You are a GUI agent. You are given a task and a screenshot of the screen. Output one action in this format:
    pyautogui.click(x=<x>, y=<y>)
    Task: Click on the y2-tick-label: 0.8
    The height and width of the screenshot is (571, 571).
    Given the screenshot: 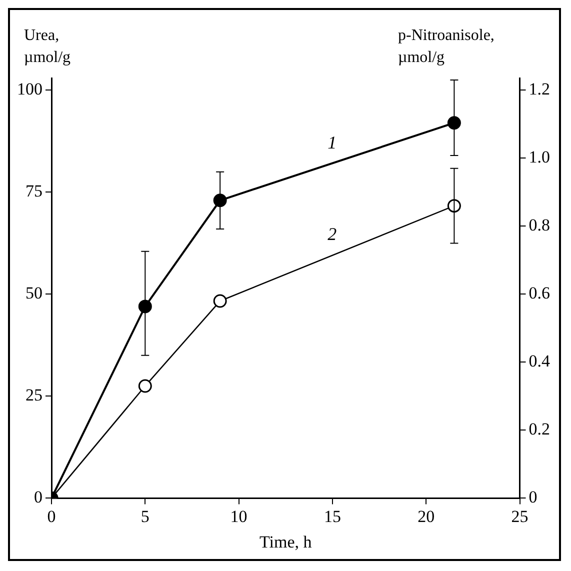 What is the action you would take?
    pyautogui.click(x=539, y=225)
    